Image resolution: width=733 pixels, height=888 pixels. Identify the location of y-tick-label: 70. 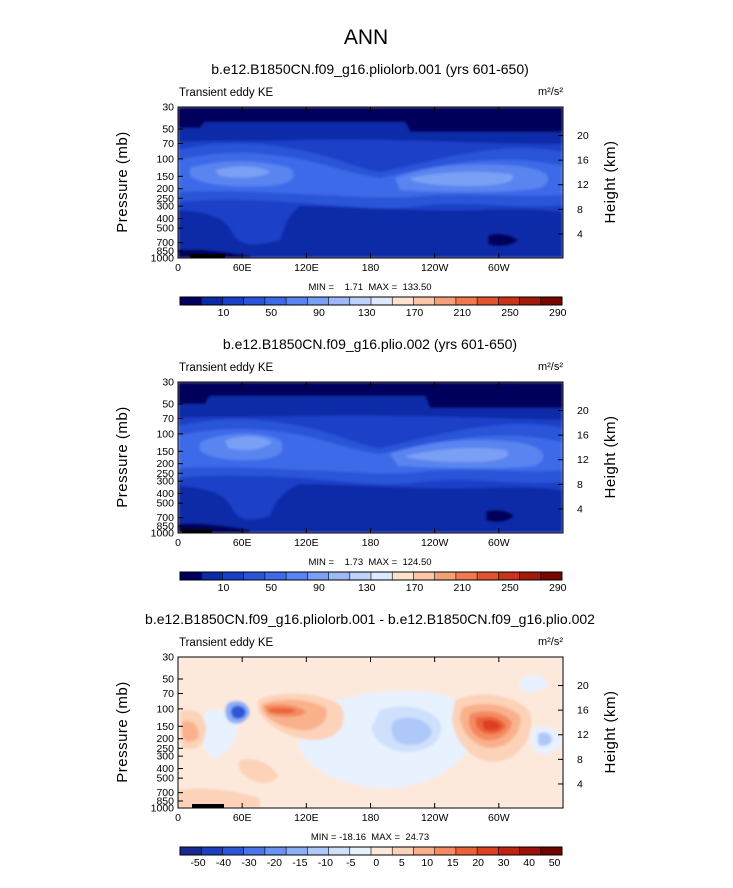
(168, 419).